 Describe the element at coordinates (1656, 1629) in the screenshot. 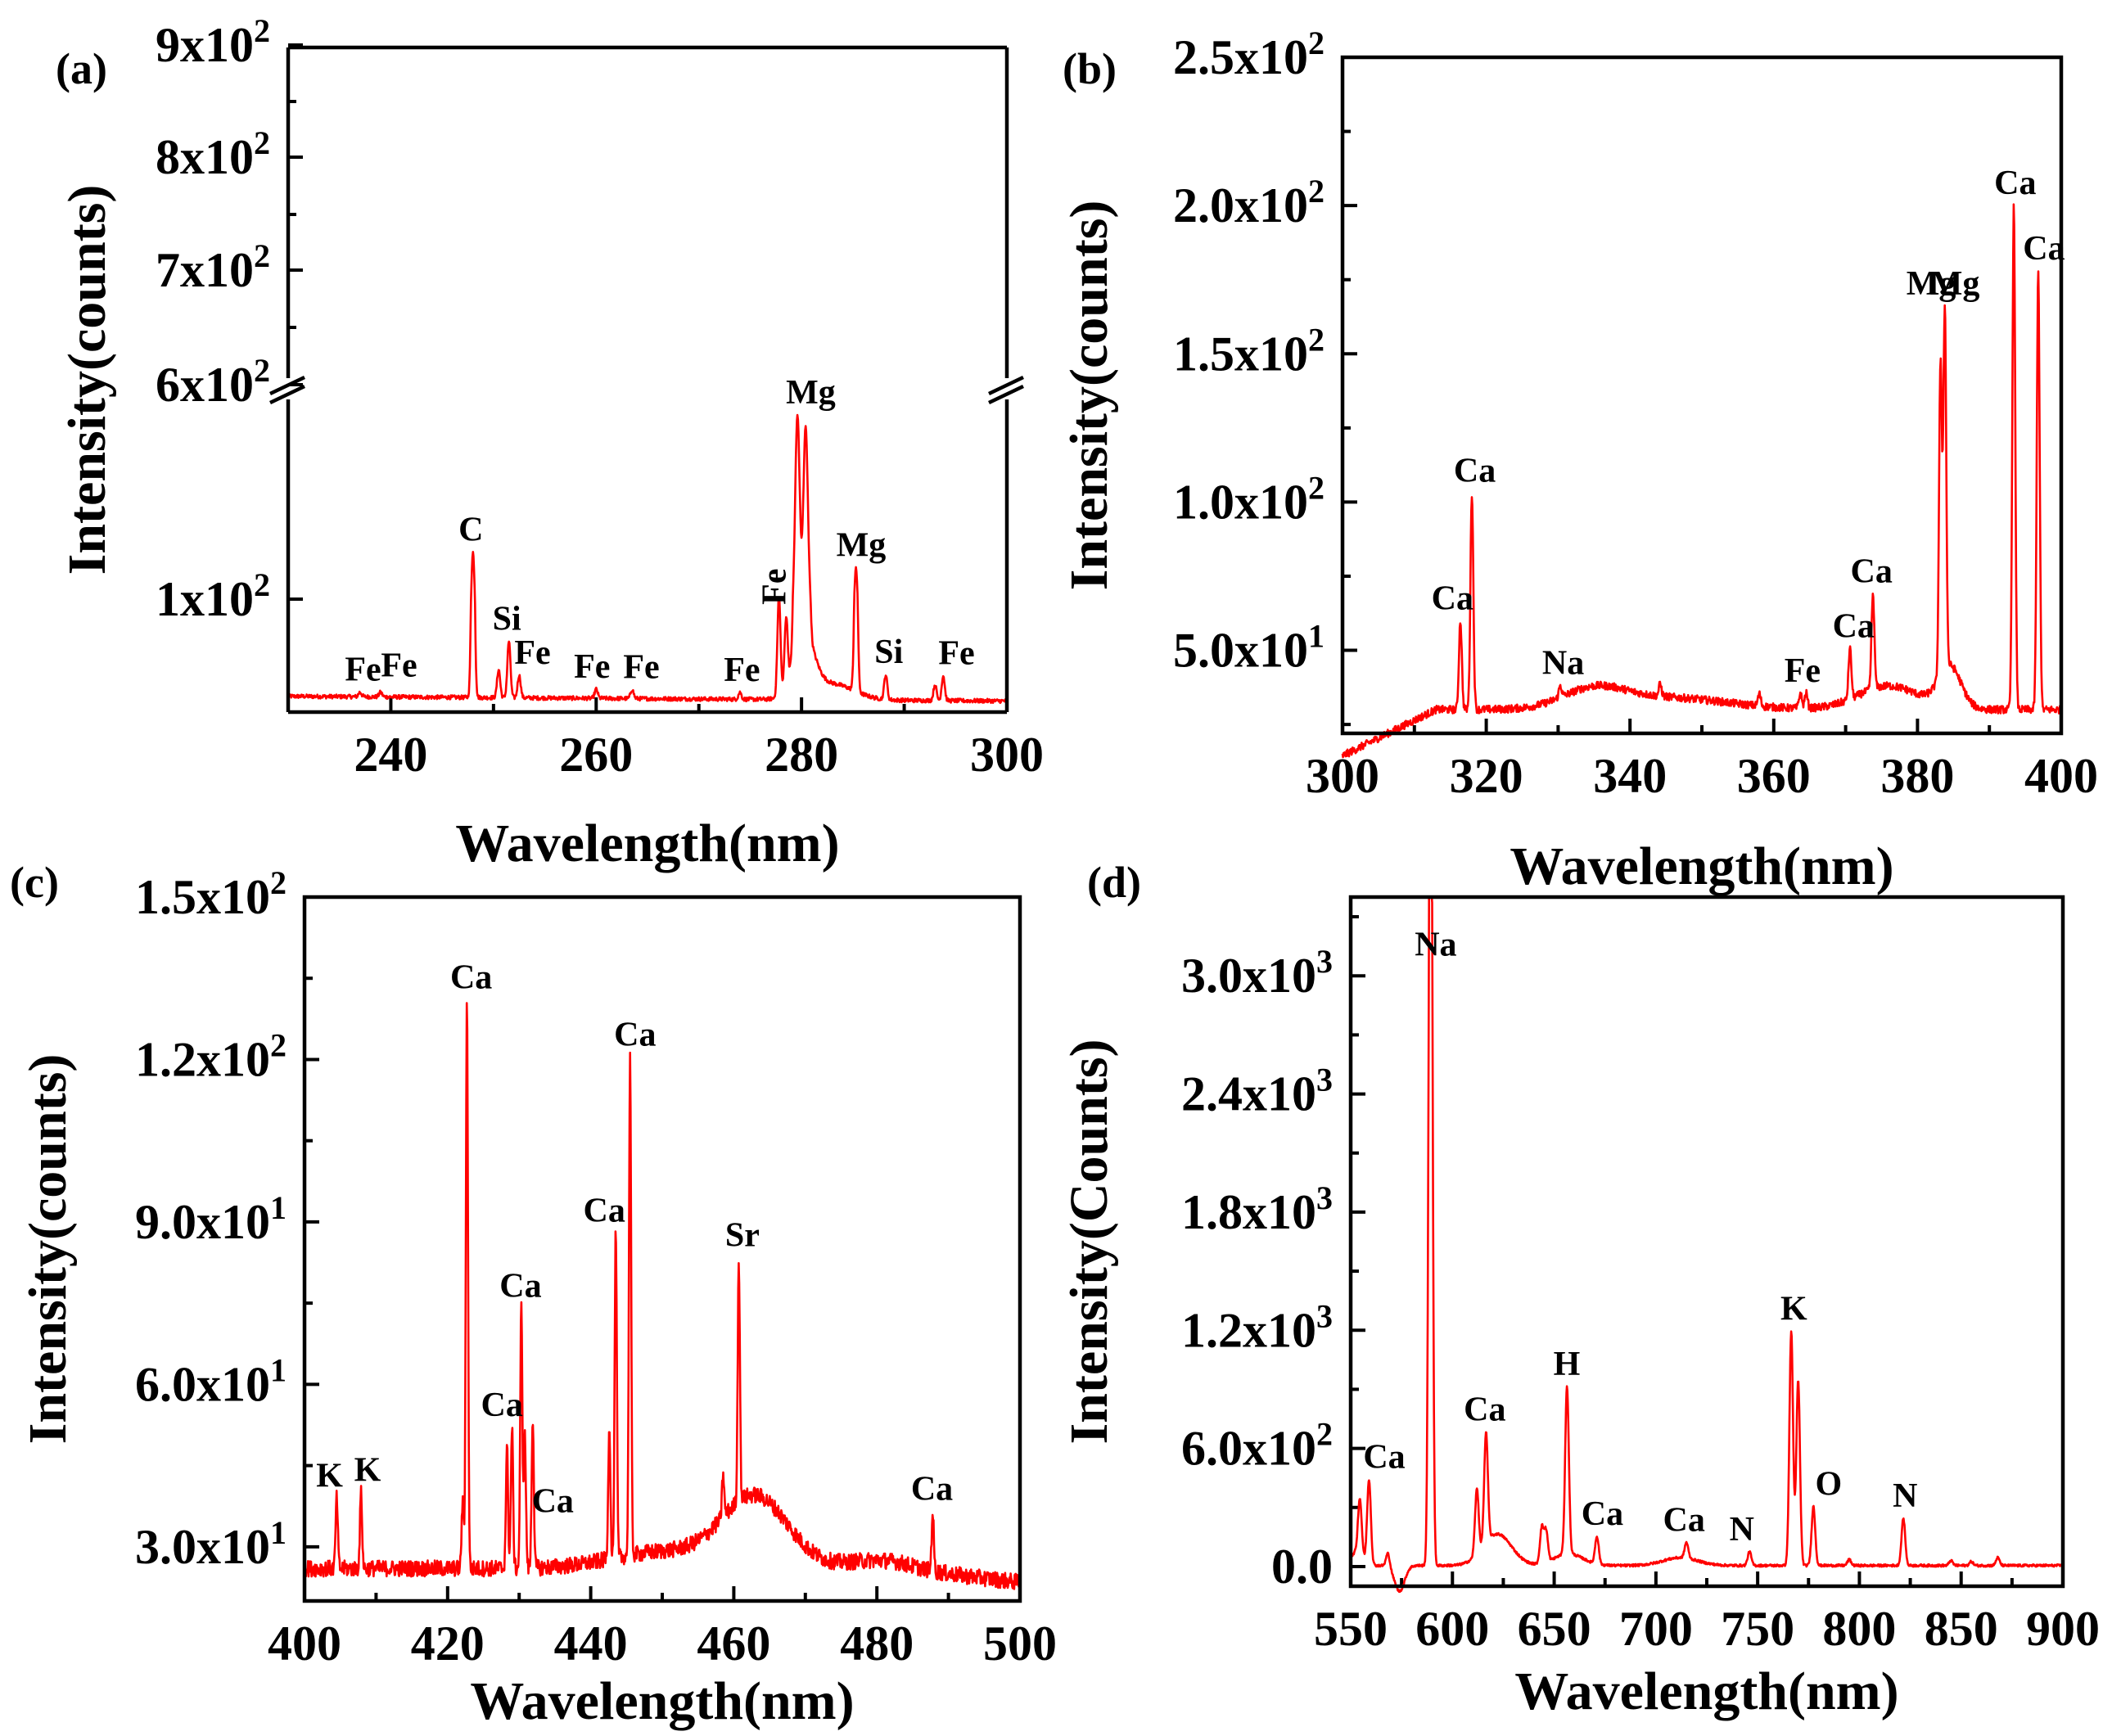

I see `x-tick-label: 700` at that location.